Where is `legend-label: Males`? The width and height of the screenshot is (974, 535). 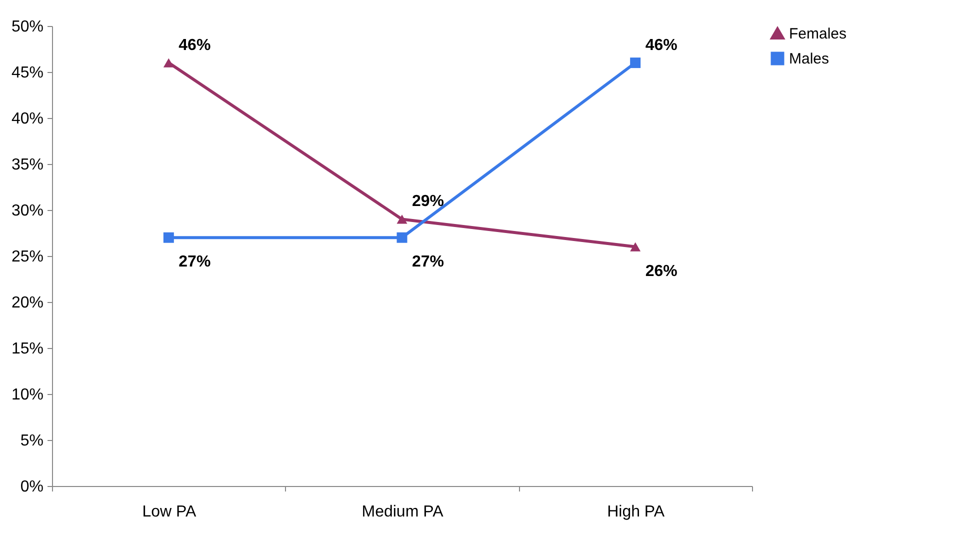 legend-label: Males is located at coordinates (809, 59).